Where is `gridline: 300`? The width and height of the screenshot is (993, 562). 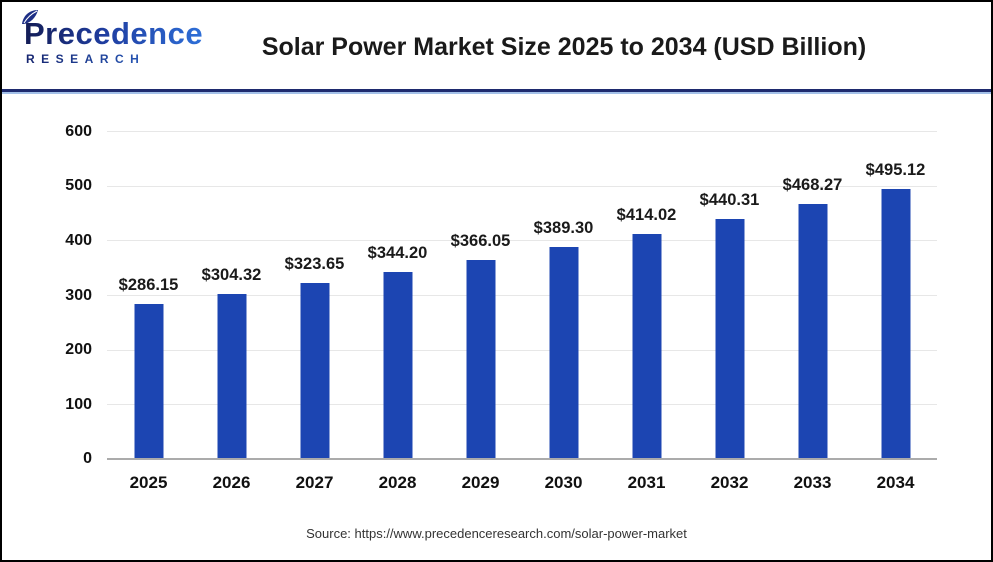
gridline: 300 is located at coordinates (501, 295).